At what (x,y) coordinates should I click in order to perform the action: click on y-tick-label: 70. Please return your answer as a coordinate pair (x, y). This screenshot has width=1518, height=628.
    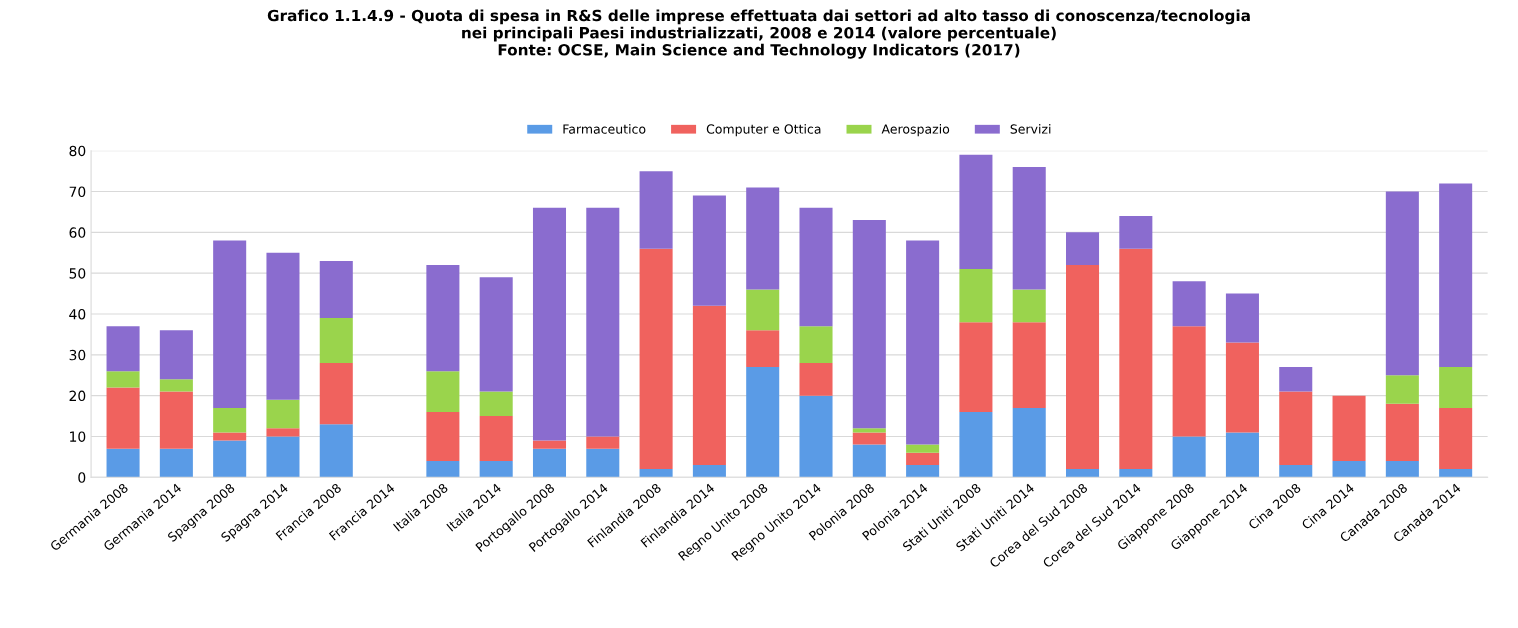
    Looking at the image, I should click on (77, 192).